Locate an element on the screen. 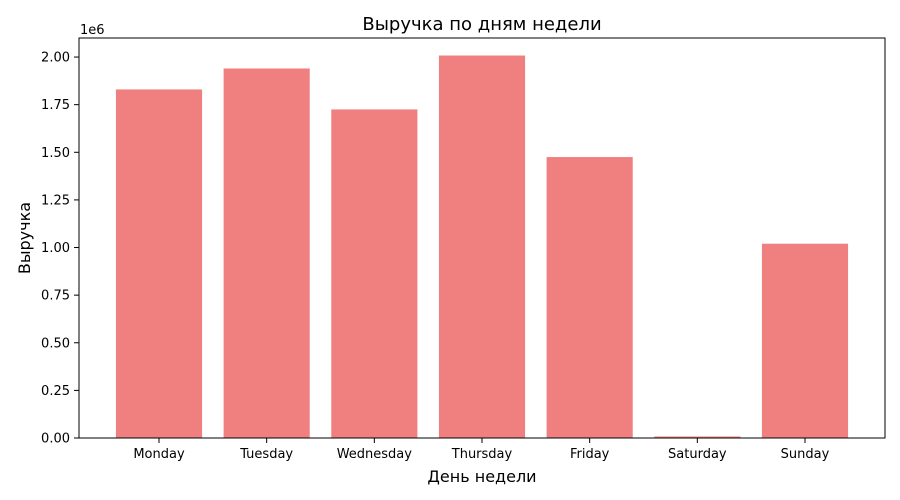  bar-friday is located at coordinates (589, 298).